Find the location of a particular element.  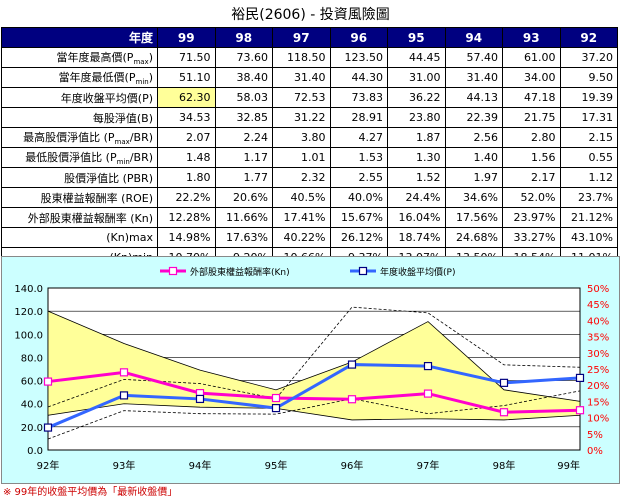

table-cell: 73.83 is located at coordinates (358, 97).